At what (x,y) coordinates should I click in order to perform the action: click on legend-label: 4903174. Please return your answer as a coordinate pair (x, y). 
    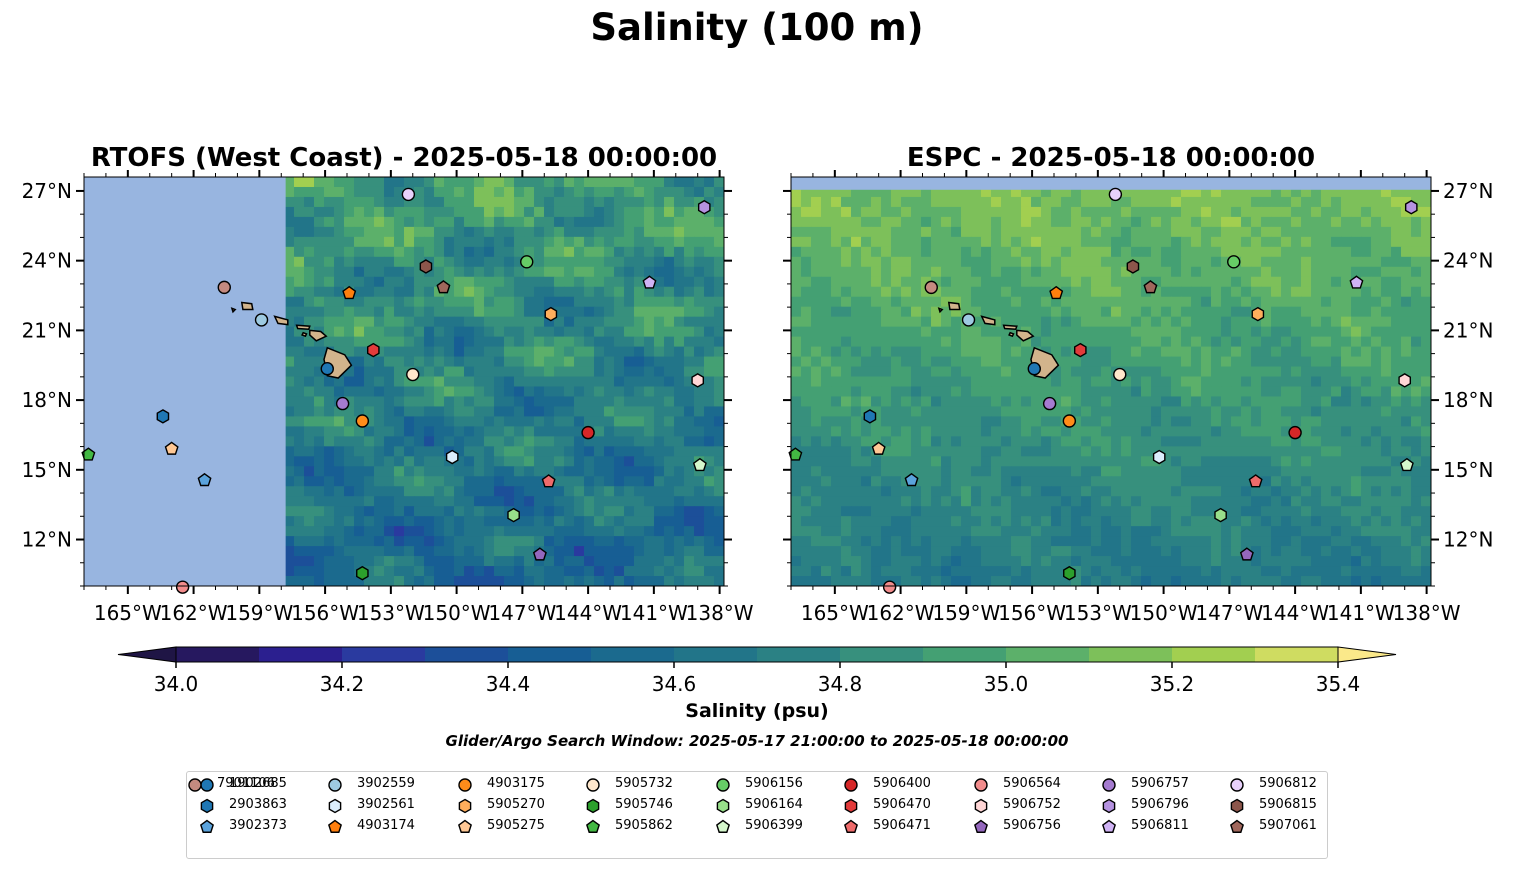
    Looking at the image, I should click on (386, 825).